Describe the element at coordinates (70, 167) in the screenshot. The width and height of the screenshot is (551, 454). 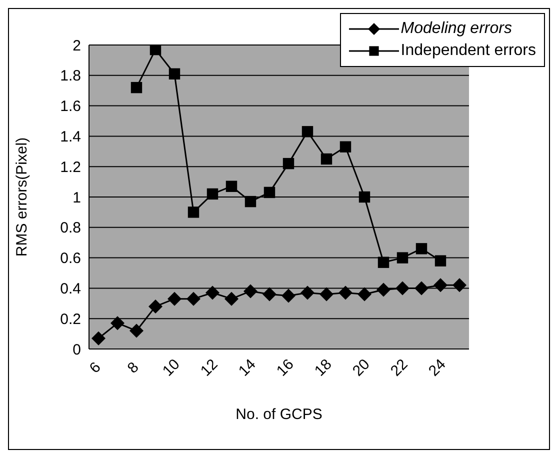
I see `y-tick-label: 1.2` at that location.